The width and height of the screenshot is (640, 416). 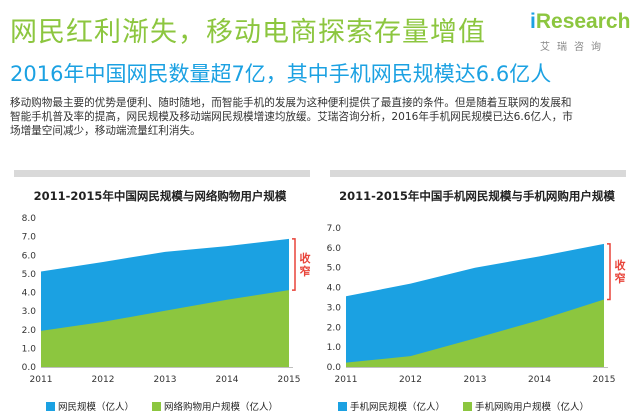 What do you see at coordinates (533, 21) in the screenshot?
I see `logo-prefix: i` at bounding box center [533, 21].